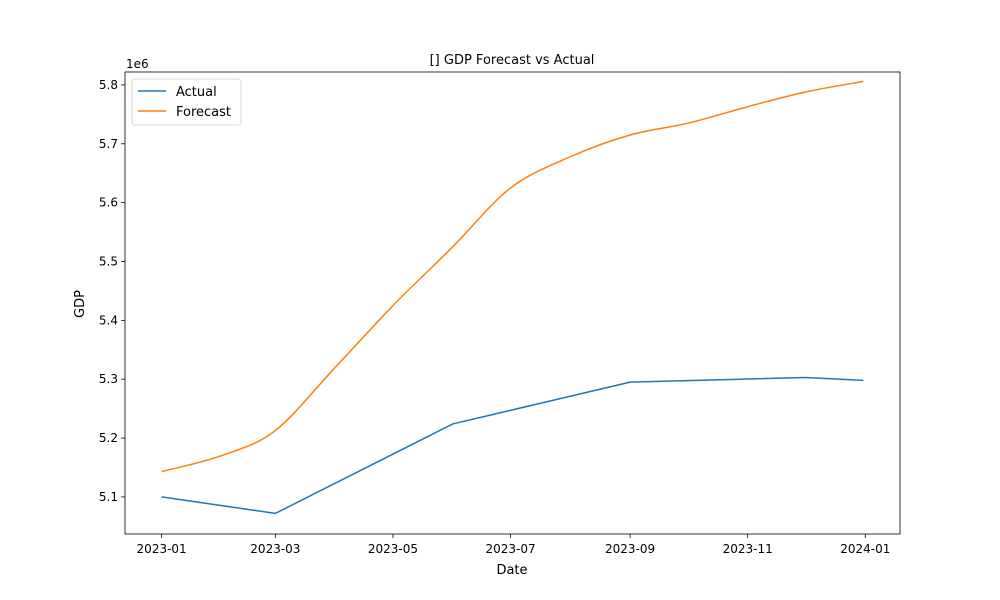 This screenshot has height=600, width=1000. What do you see at coordinates (108, 497) in the screenshot?
I see `y-tick-label: 5.1` at bounding box center [108, 497].